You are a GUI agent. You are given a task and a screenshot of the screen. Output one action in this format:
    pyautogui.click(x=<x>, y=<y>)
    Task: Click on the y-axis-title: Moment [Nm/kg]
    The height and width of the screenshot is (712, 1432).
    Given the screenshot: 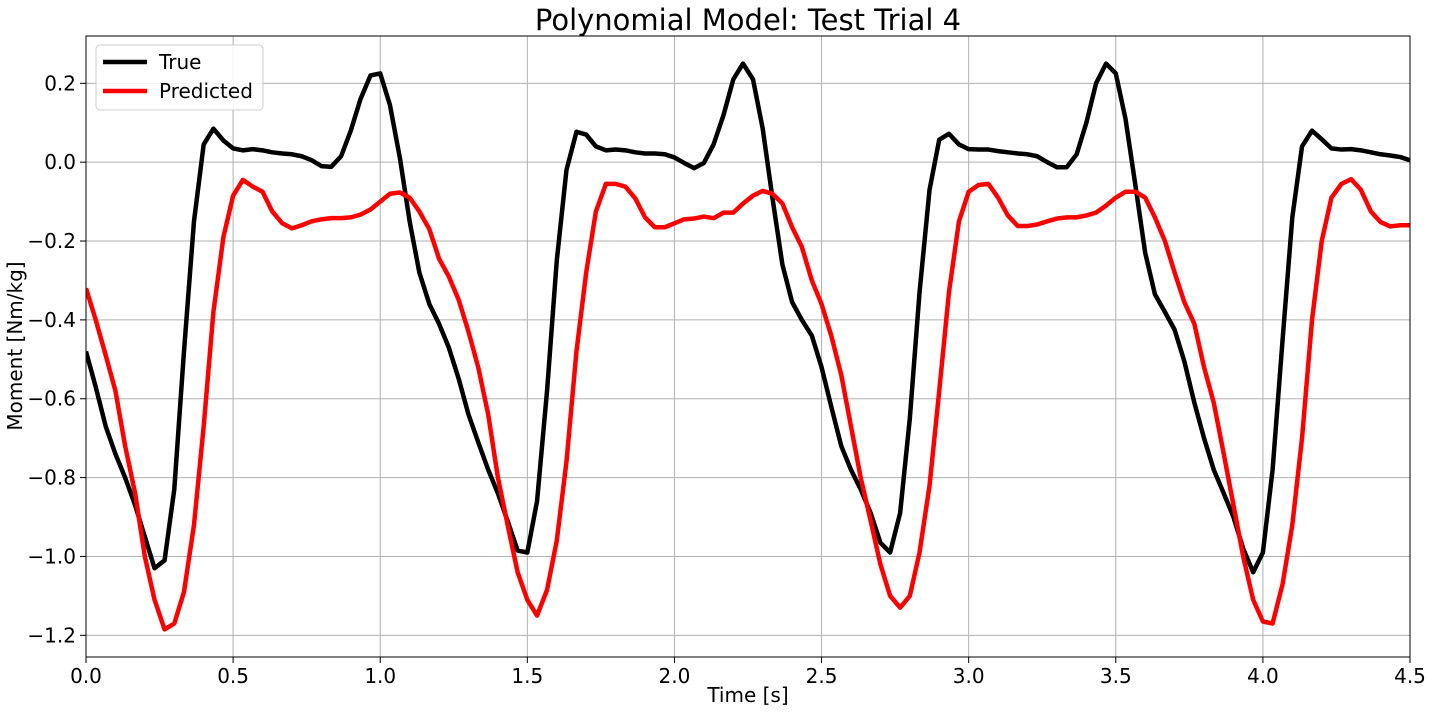 What is the action you would take?
    pyautogui.click(x=15, y=345)
    